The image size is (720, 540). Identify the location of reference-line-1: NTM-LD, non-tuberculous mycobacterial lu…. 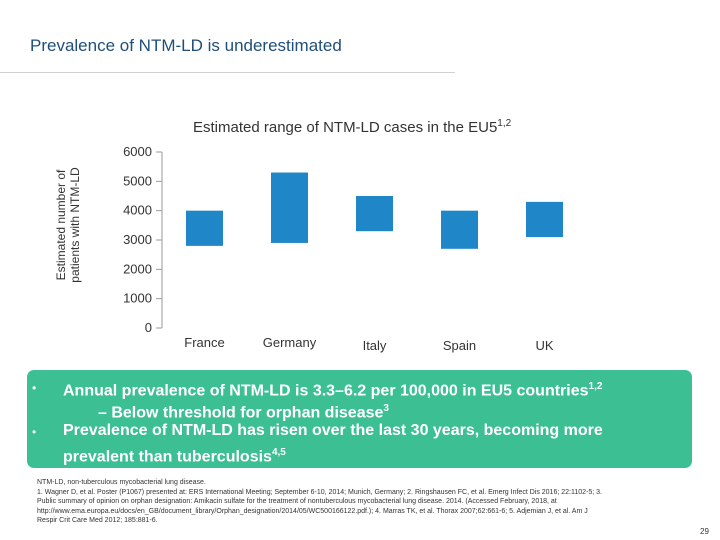
(121, 482).